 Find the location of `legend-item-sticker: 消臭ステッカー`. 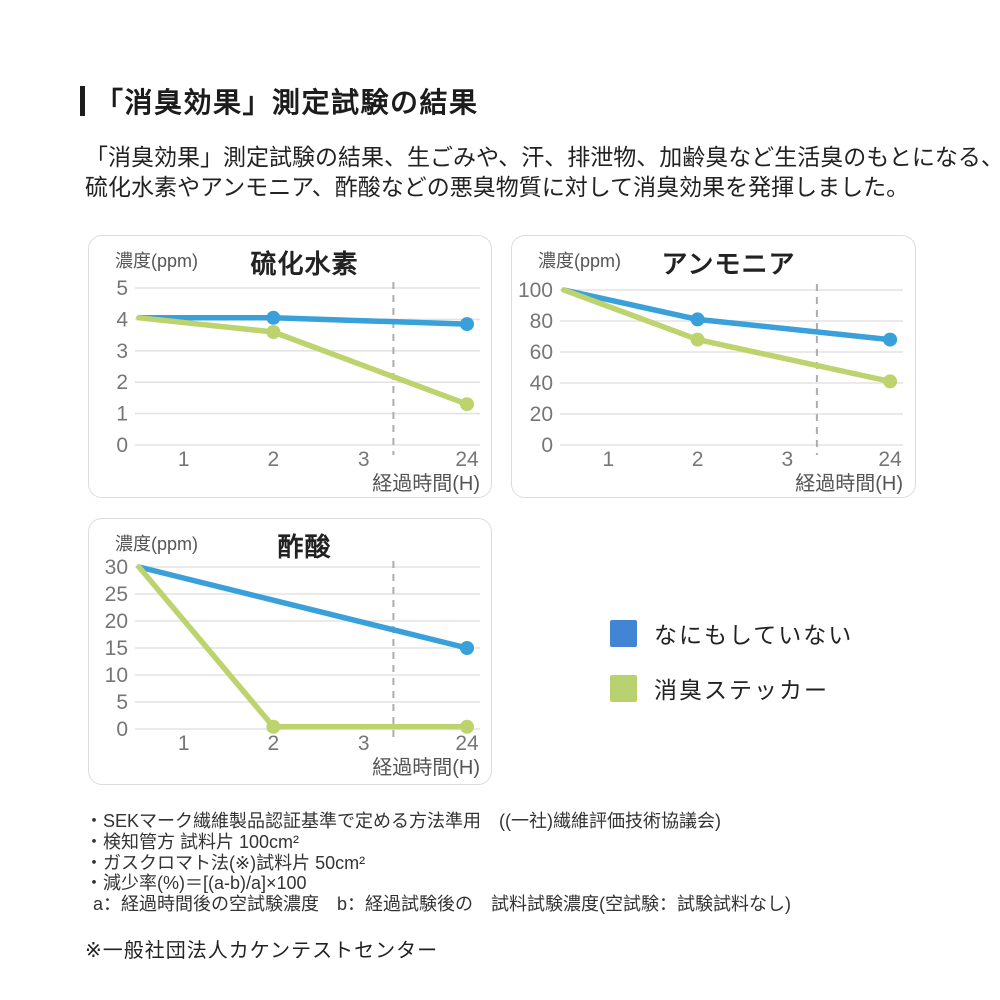

legend-item-sticker: 消臭ステッカー is located at coordinates (731, 688).